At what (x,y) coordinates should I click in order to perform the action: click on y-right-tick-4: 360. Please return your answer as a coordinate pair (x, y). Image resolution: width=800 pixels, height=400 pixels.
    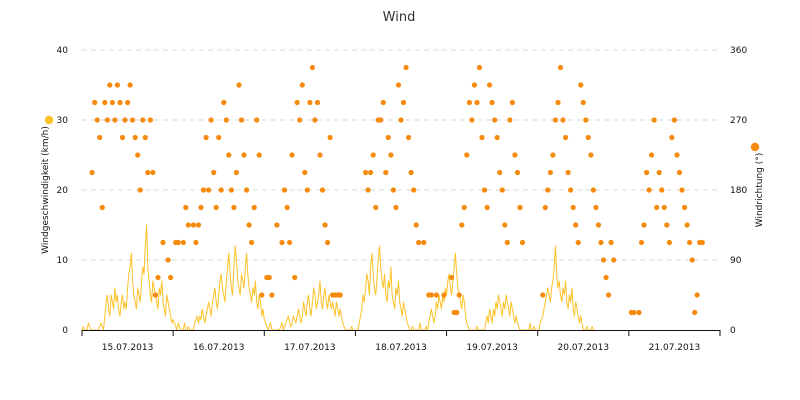
    Looking at the image, I should click on (738, 51).